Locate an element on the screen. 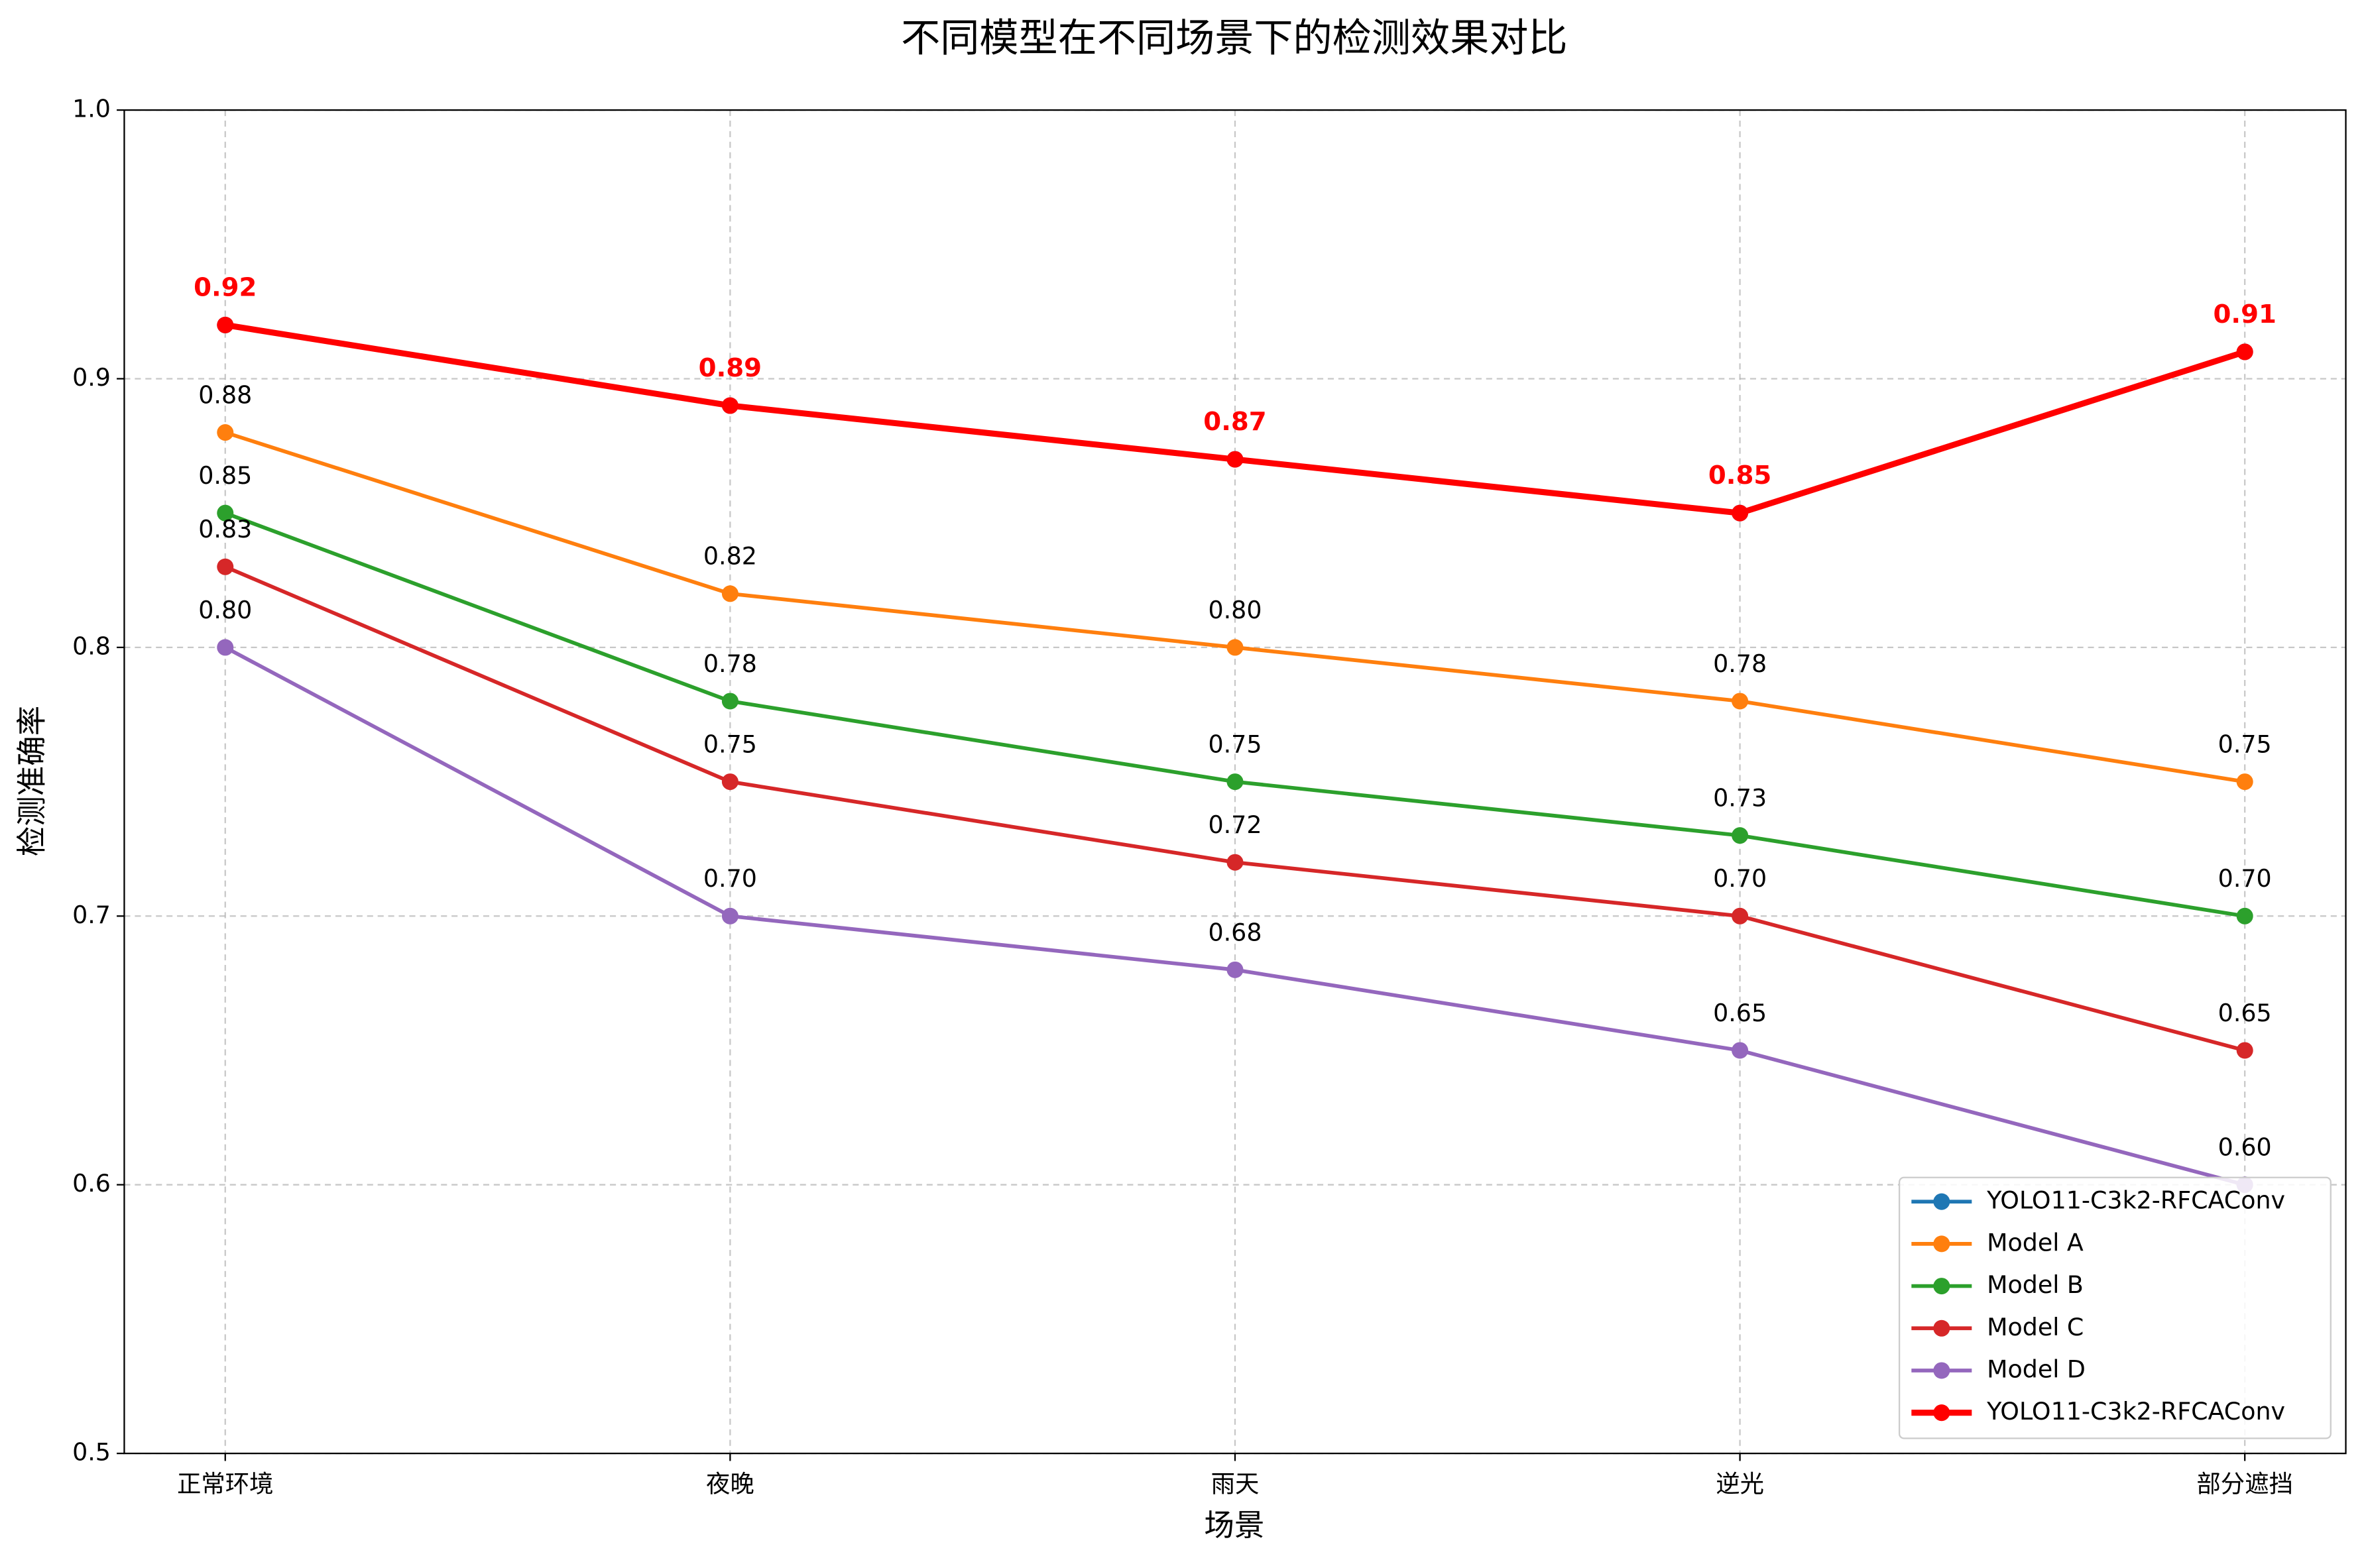 This screenshot has width=2366, height=1568. data-label: 0.87 is located at coordinates (1234, 422).